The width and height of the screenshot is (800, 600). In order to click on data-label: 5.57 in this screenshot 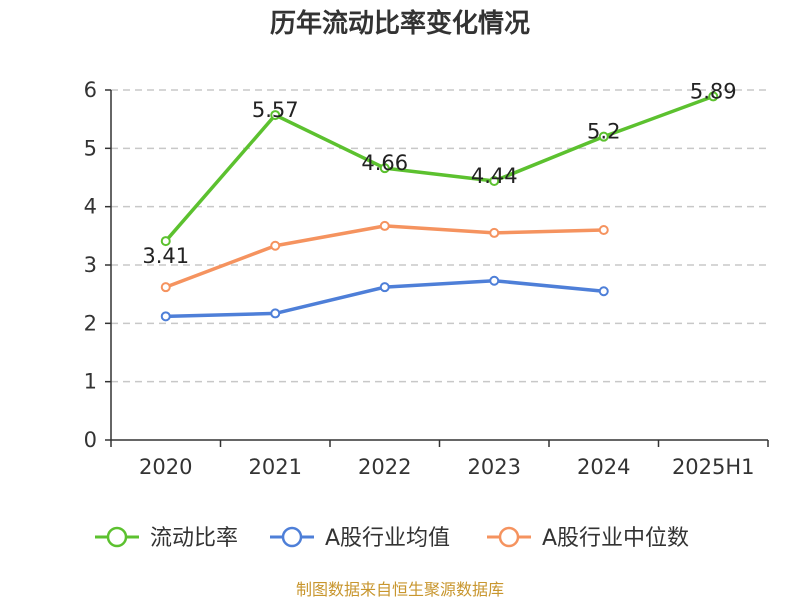, I will do `click(275, 110)`.